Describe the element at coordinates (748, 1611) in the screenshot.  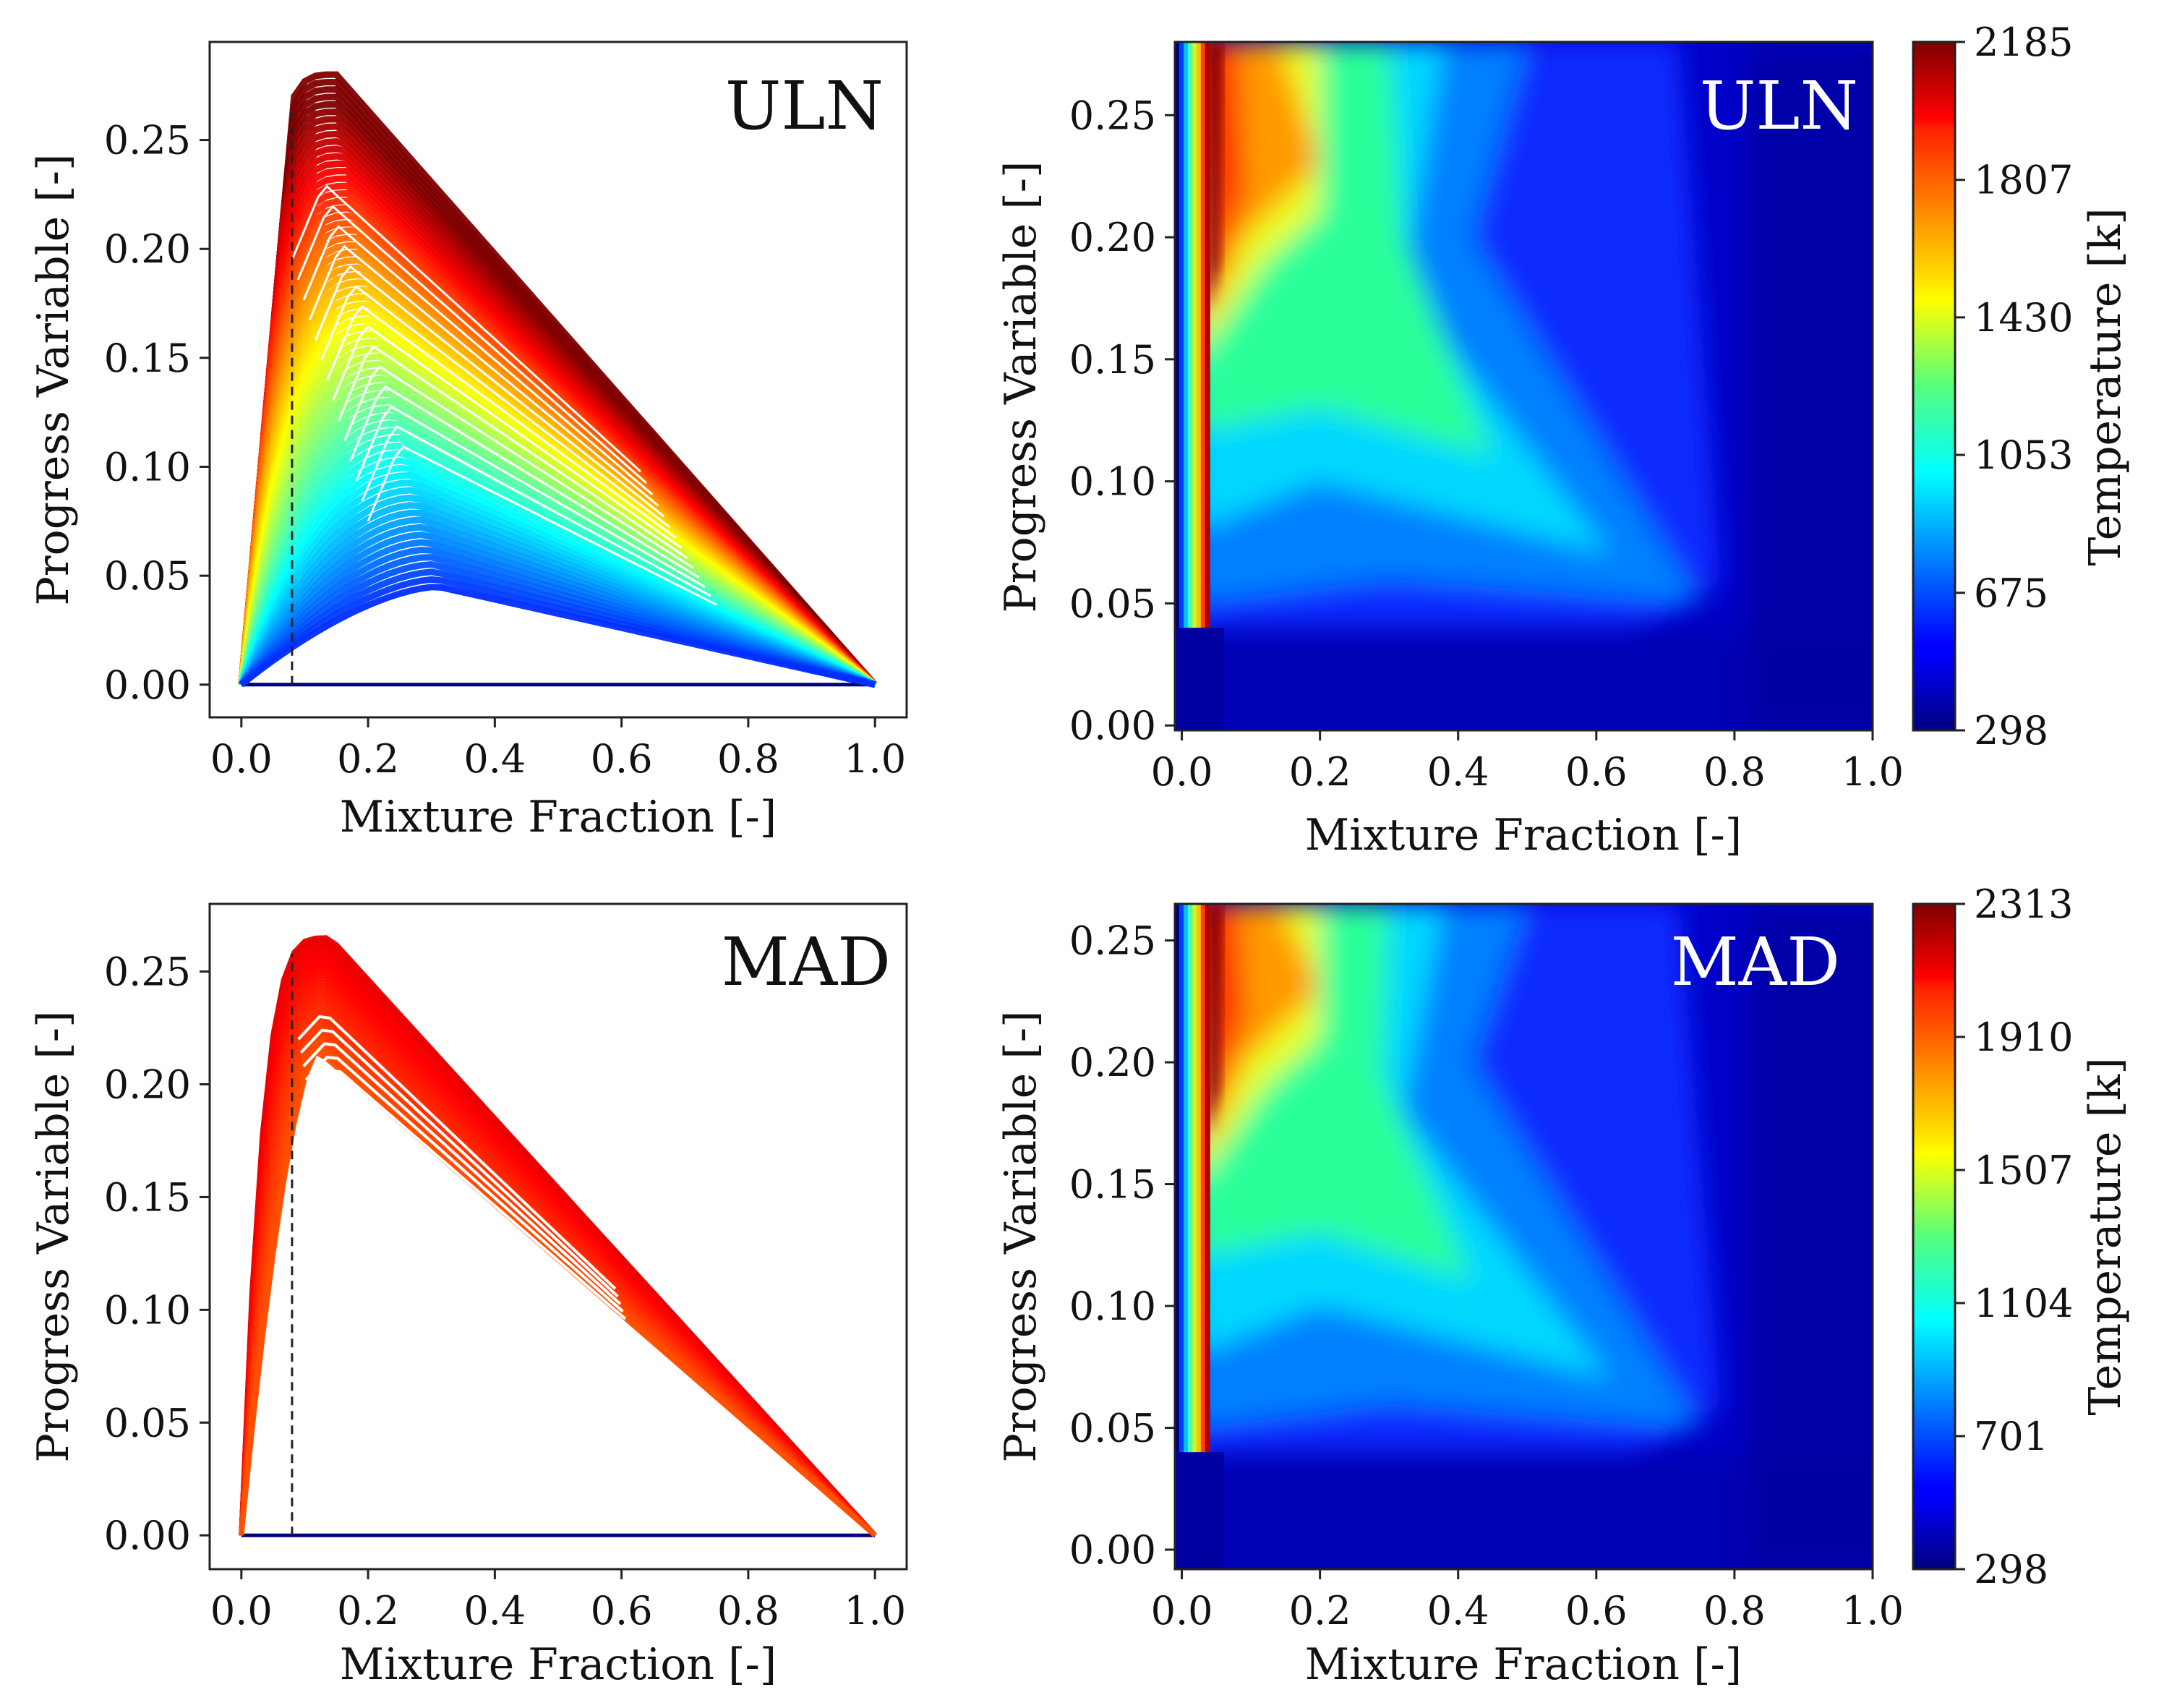
I see `mad-scatter-x-tick-label: 0.8` at that location.